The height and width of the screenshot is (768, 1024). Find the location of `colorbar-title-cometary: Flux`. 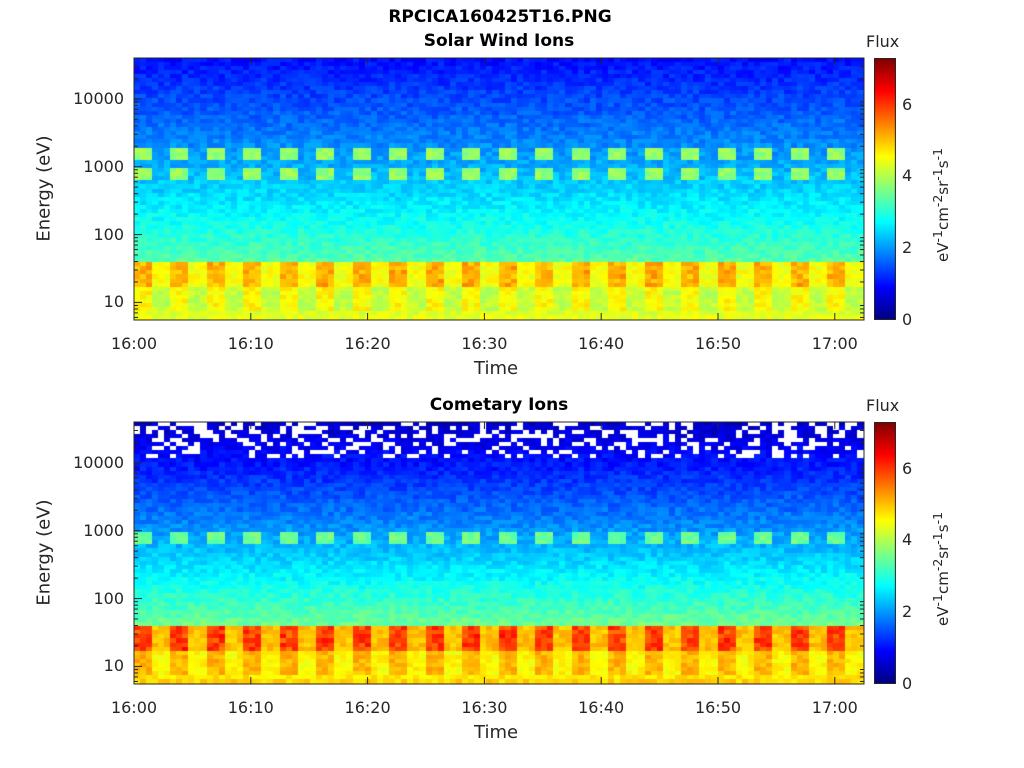

colorbar-title-cometary: Flux is located at coordinates (883, 405).